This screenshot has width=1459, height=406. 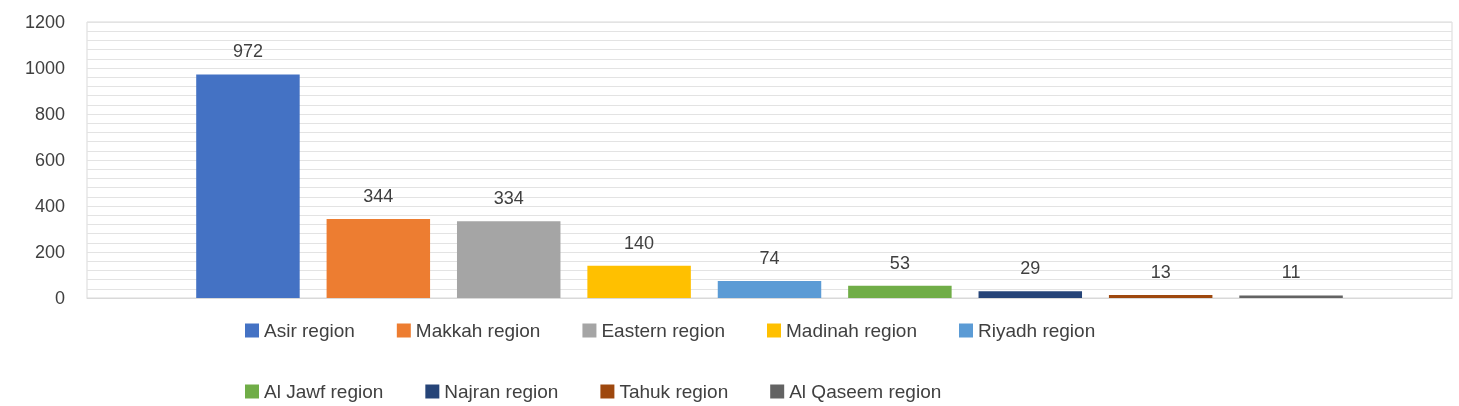 I want to click on data-label: 74, so click(x=769, y=257).